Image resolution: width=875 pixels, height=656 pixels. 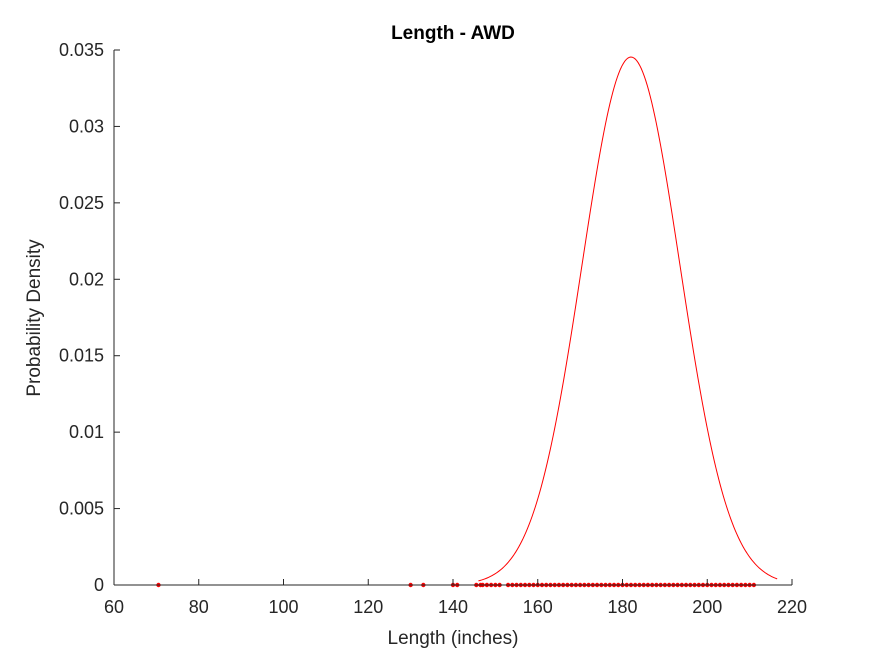 What do you see at coordinates (453, 33) in the screenshot?
I see `chart-title: Length - AWD` at bounding box center [453, 33].